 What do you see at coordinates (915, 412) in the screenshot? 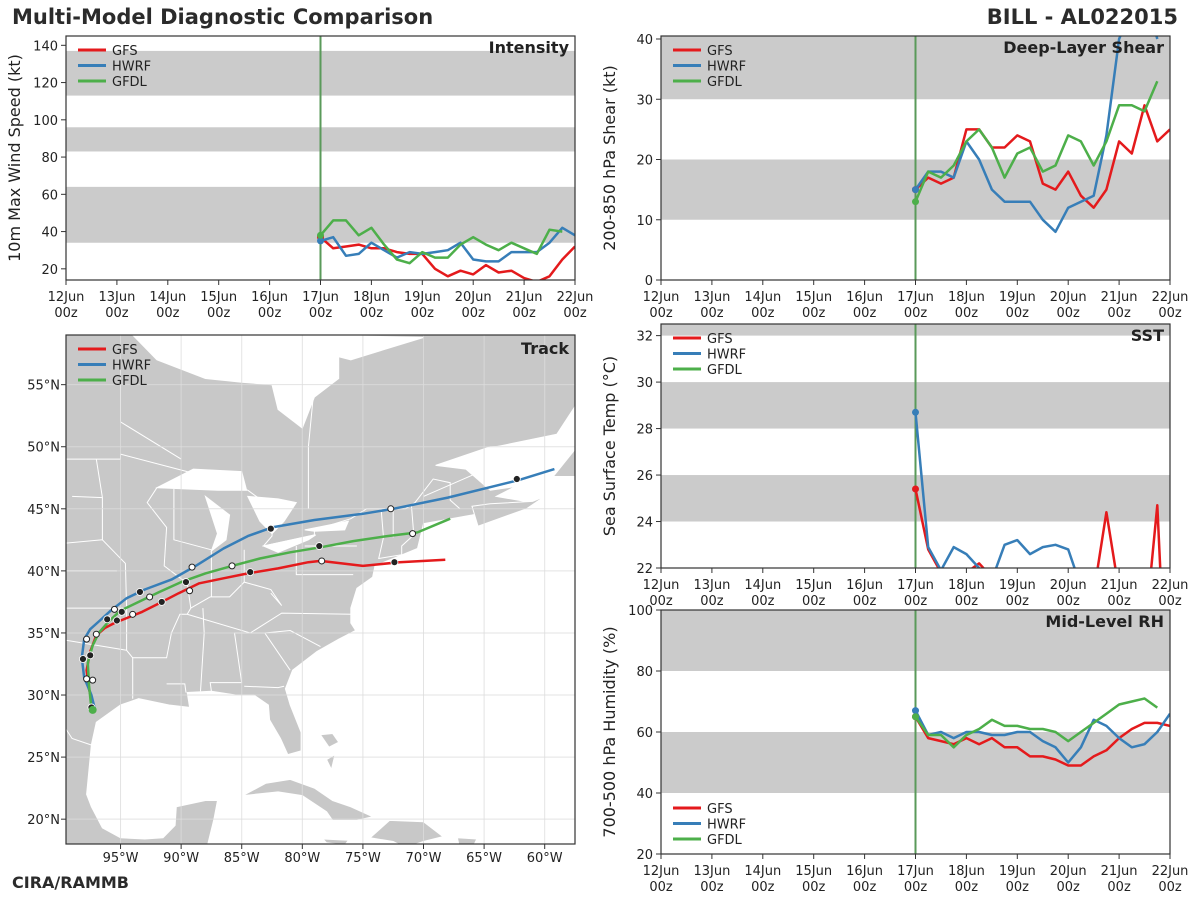
I see `start-point-sst-hwrf` at bounding box center [915, 412].